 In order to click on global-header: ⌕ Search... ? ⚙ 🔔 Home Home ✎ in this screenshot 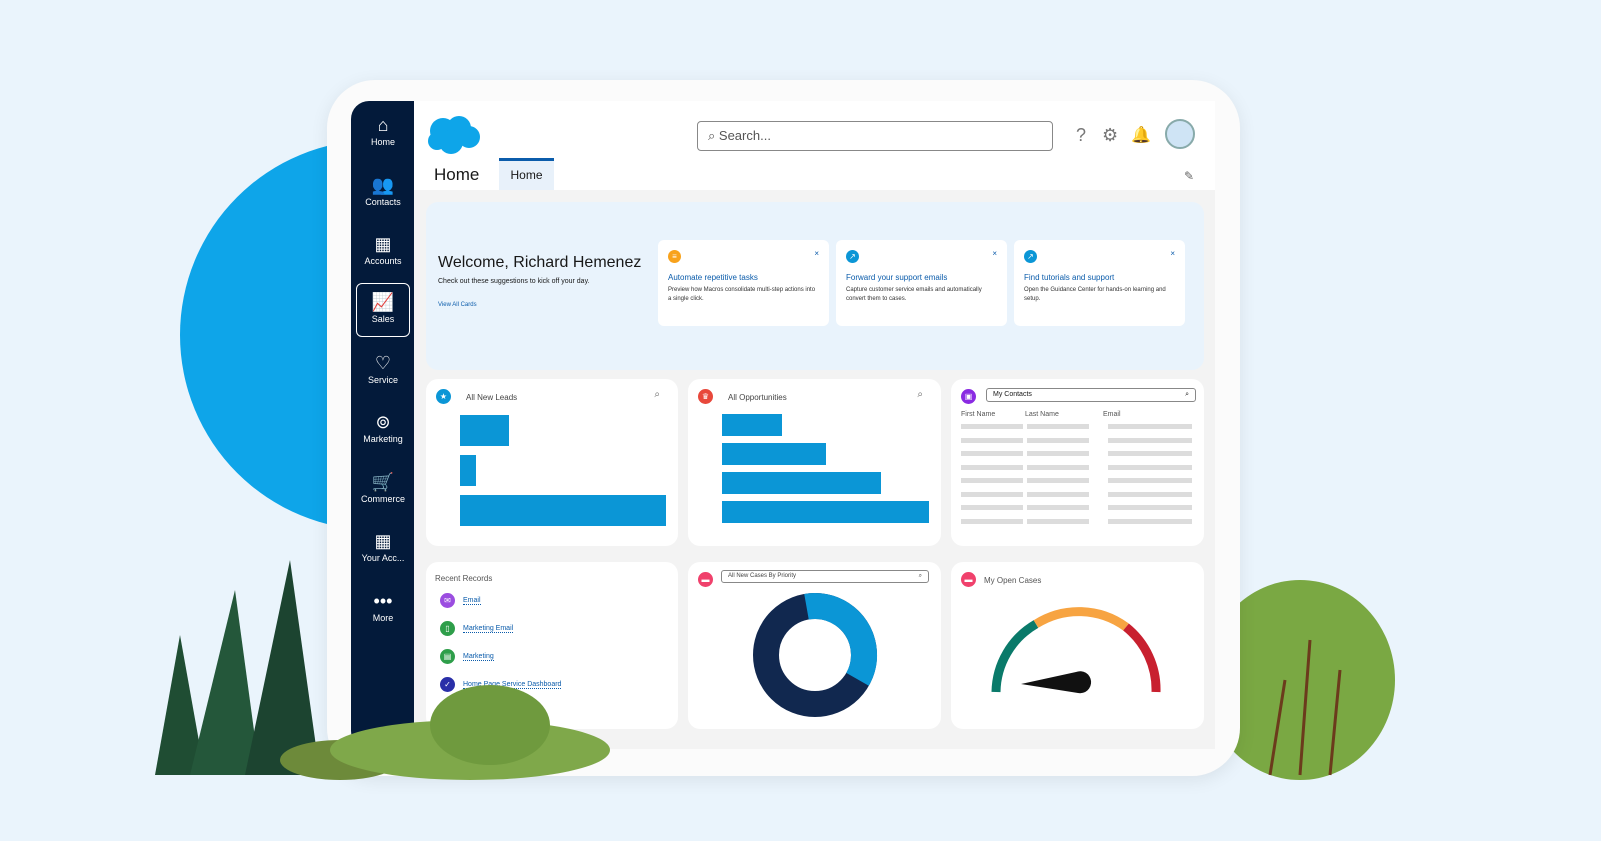, I will do `click(814, 145)`.